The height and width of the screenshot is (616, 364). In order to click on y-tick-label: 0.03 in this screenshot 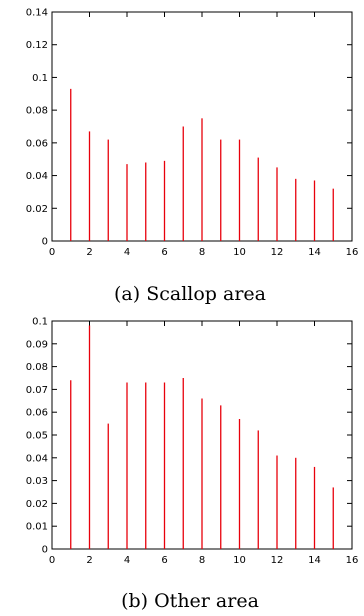, I will do `click(37, 481)`.